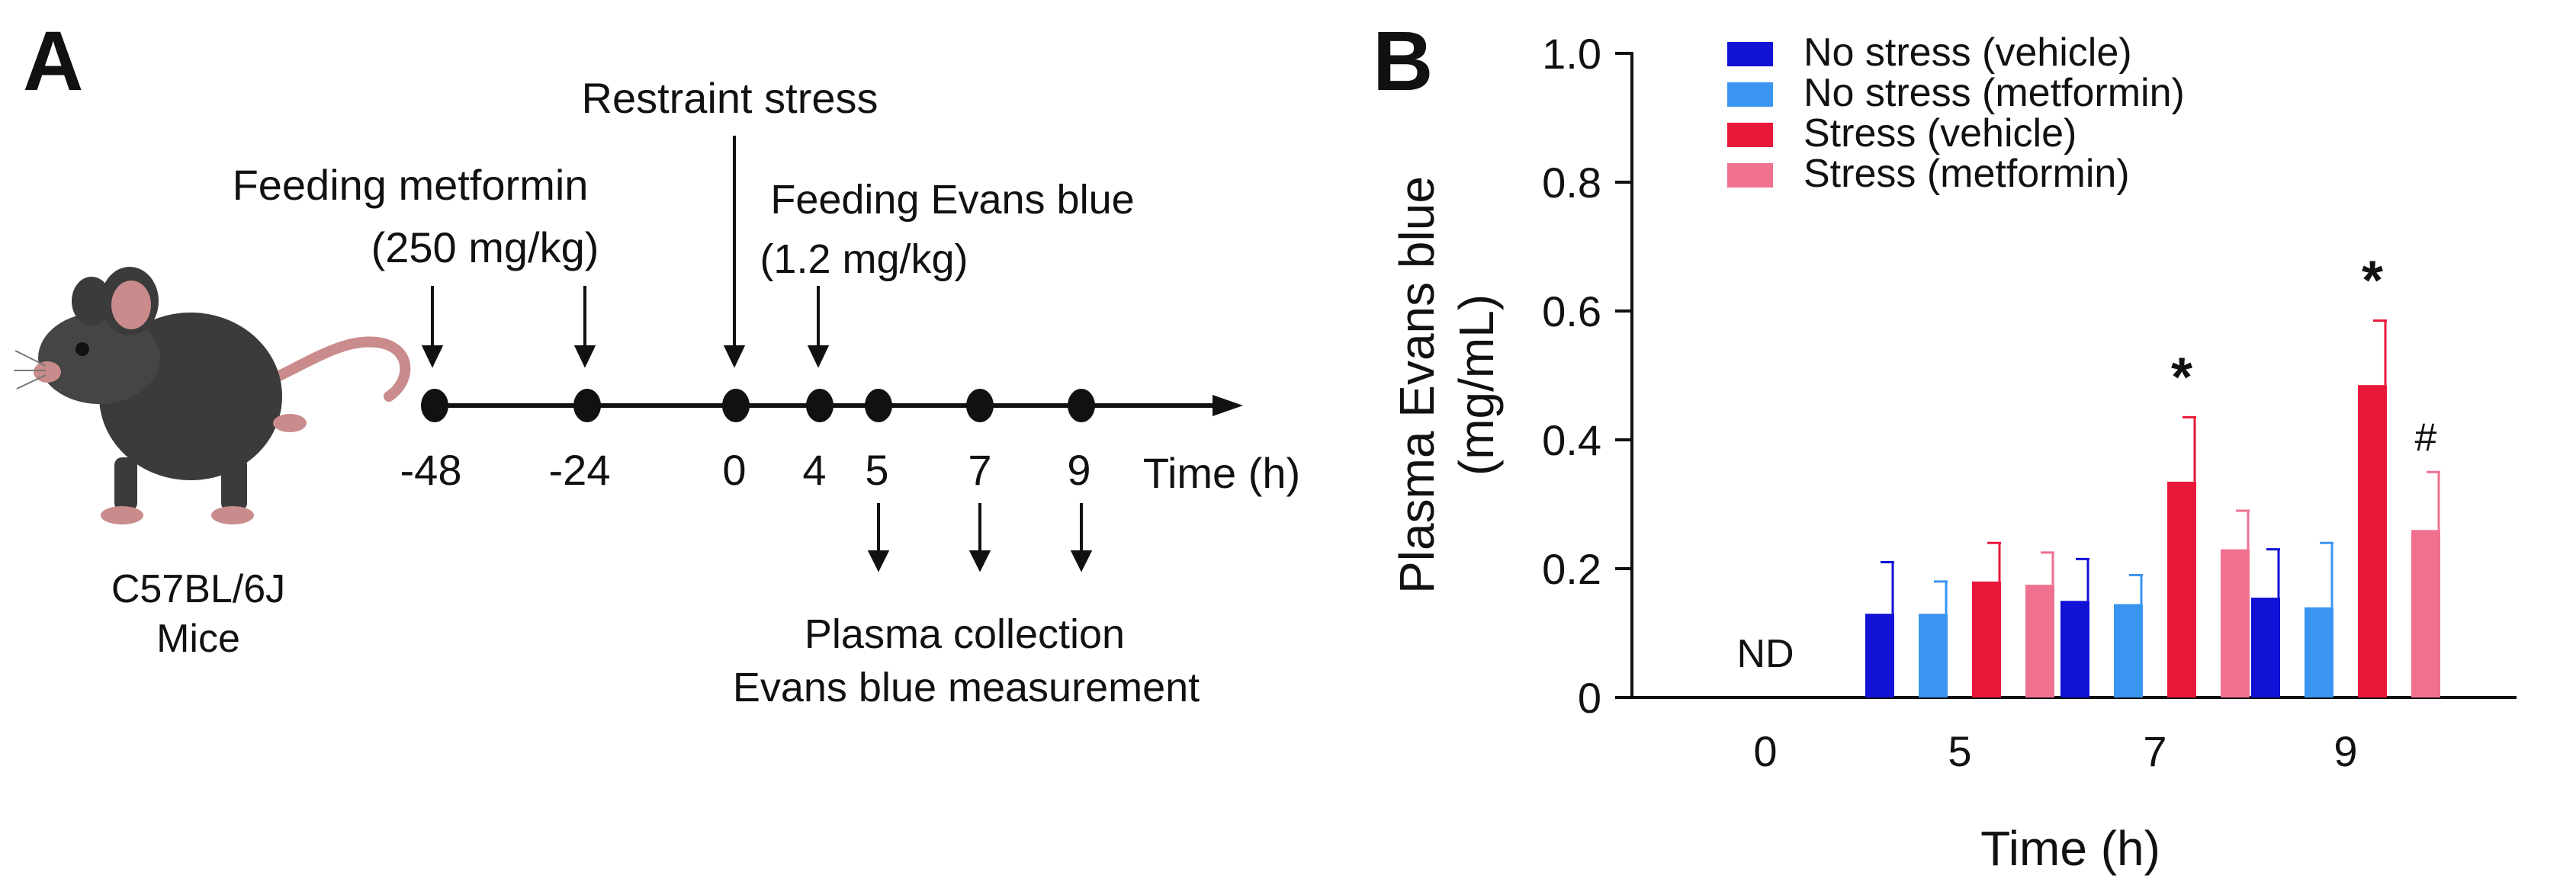 This screenshot has width=2576, height=885. I want to click on y-axis-title-unit: (mg/mL), so click(1476, 385).